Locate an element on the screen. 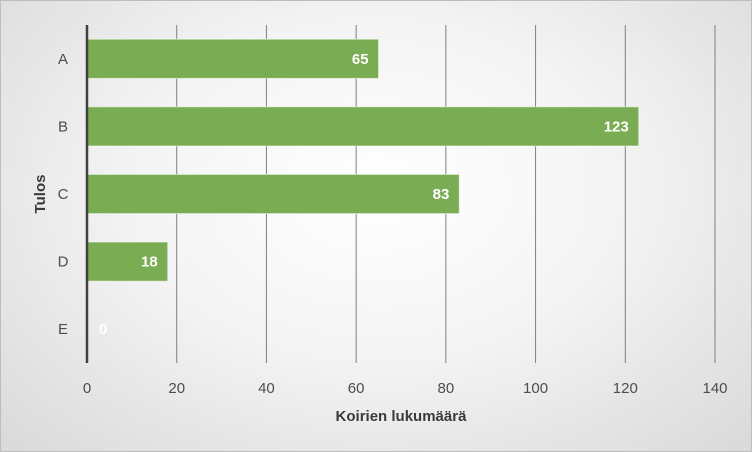 Image resolution: width=752 pixels, height=452 pixels. y-axis-tick-labels: A B C D E is located at coordinates (63, 194).